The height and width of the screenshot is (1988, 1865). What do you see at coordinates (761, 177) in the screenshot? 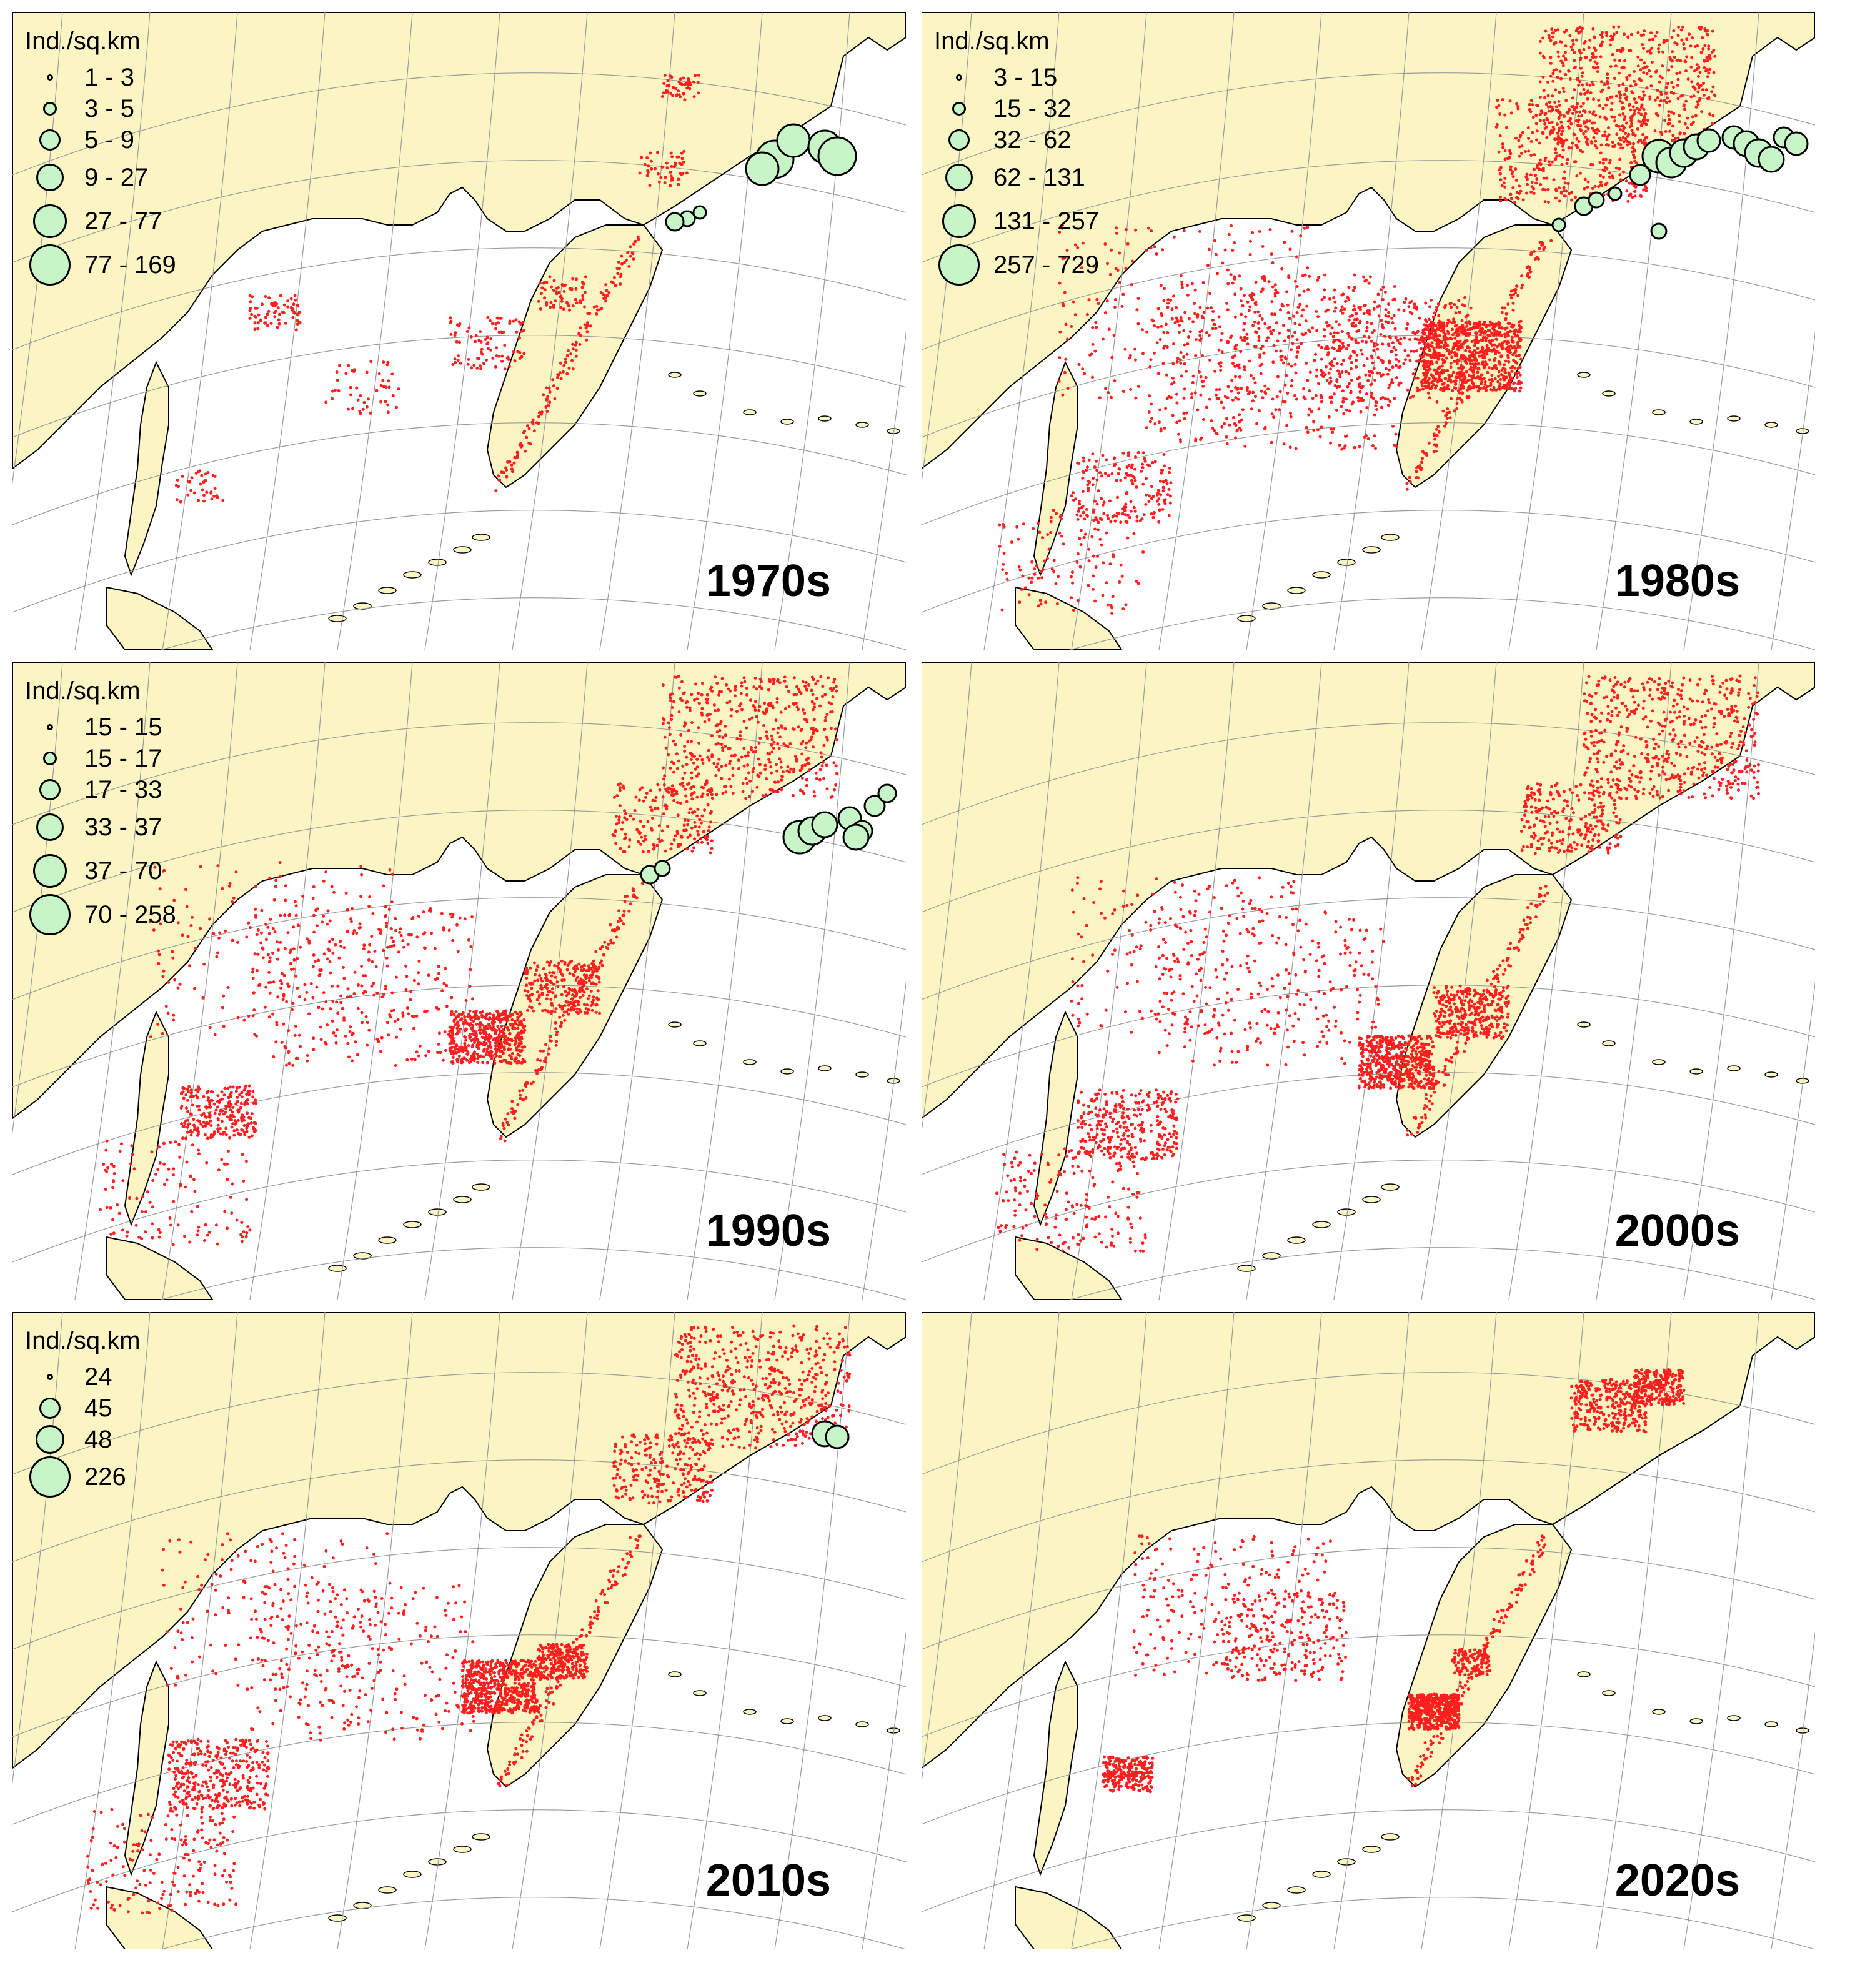
I see `catch-circles` at bounding box center [761, 177].